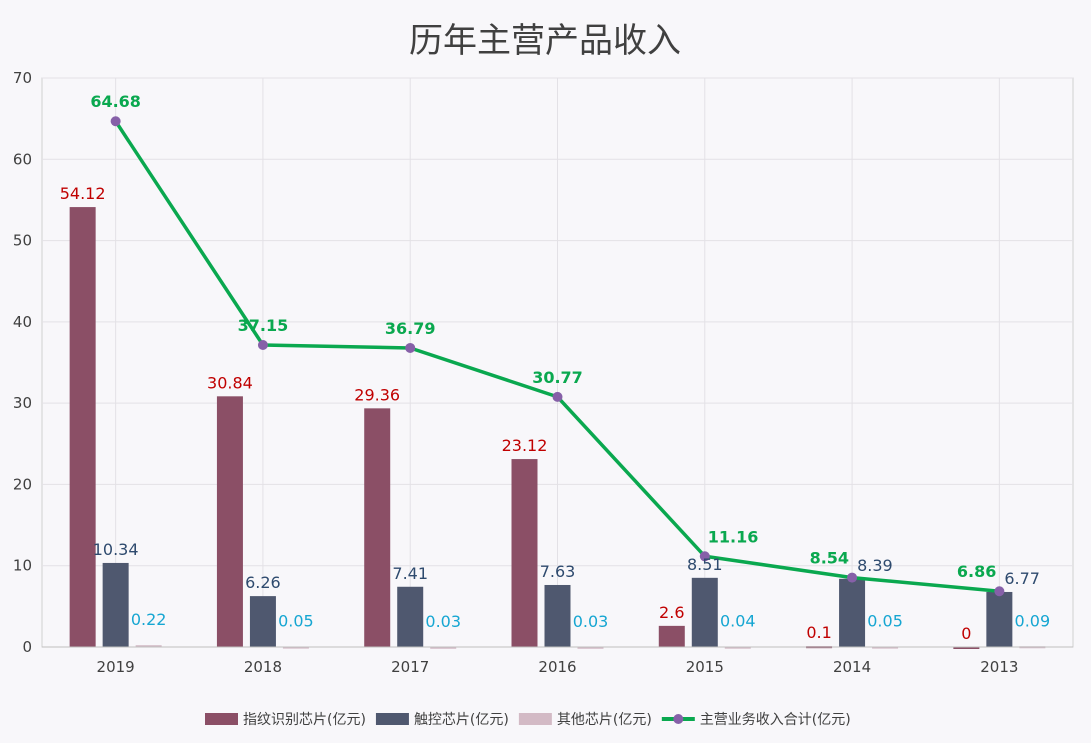 Image resolution: width=1091 pixels, height=743 pixels. What do you see at coordinates (22, 241) in the screenshot?
I see `y-tick-label: 50` at bounding box center [22, 241].